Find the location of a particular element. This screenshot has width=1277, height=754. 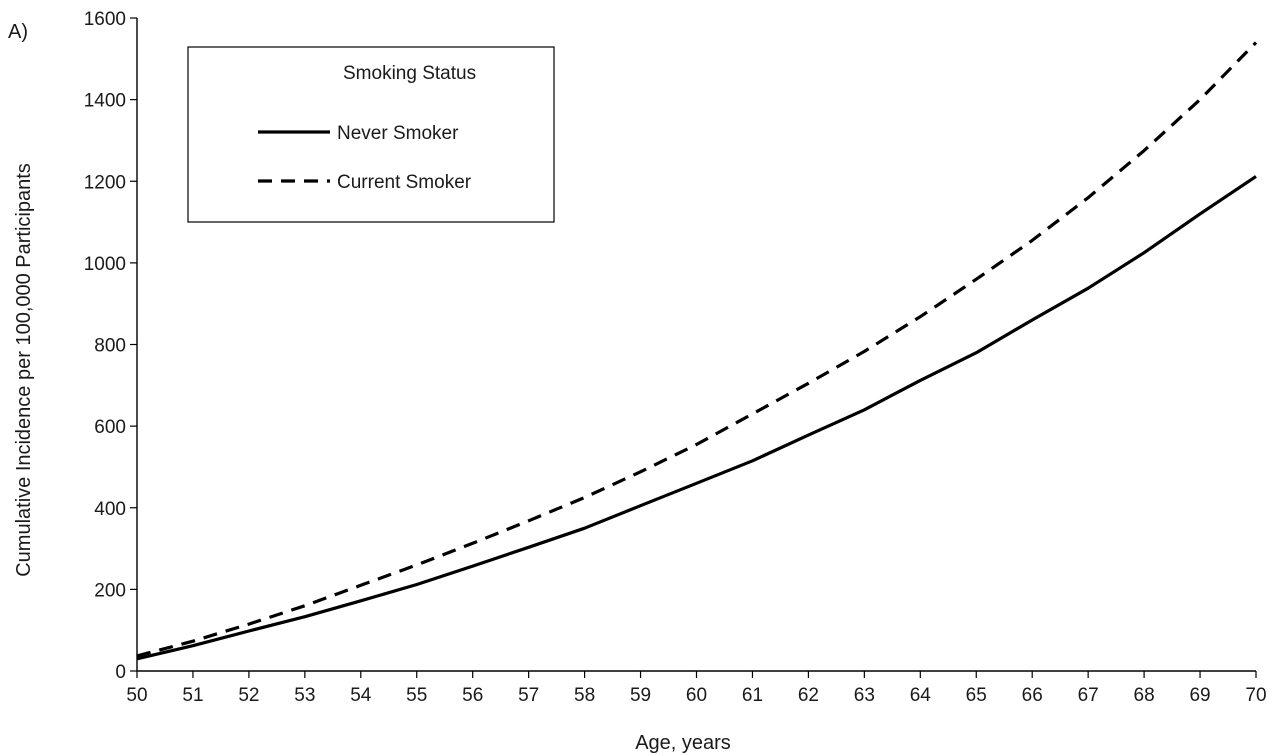

x-tick-label: 60 is located at coordinates (696, 695).